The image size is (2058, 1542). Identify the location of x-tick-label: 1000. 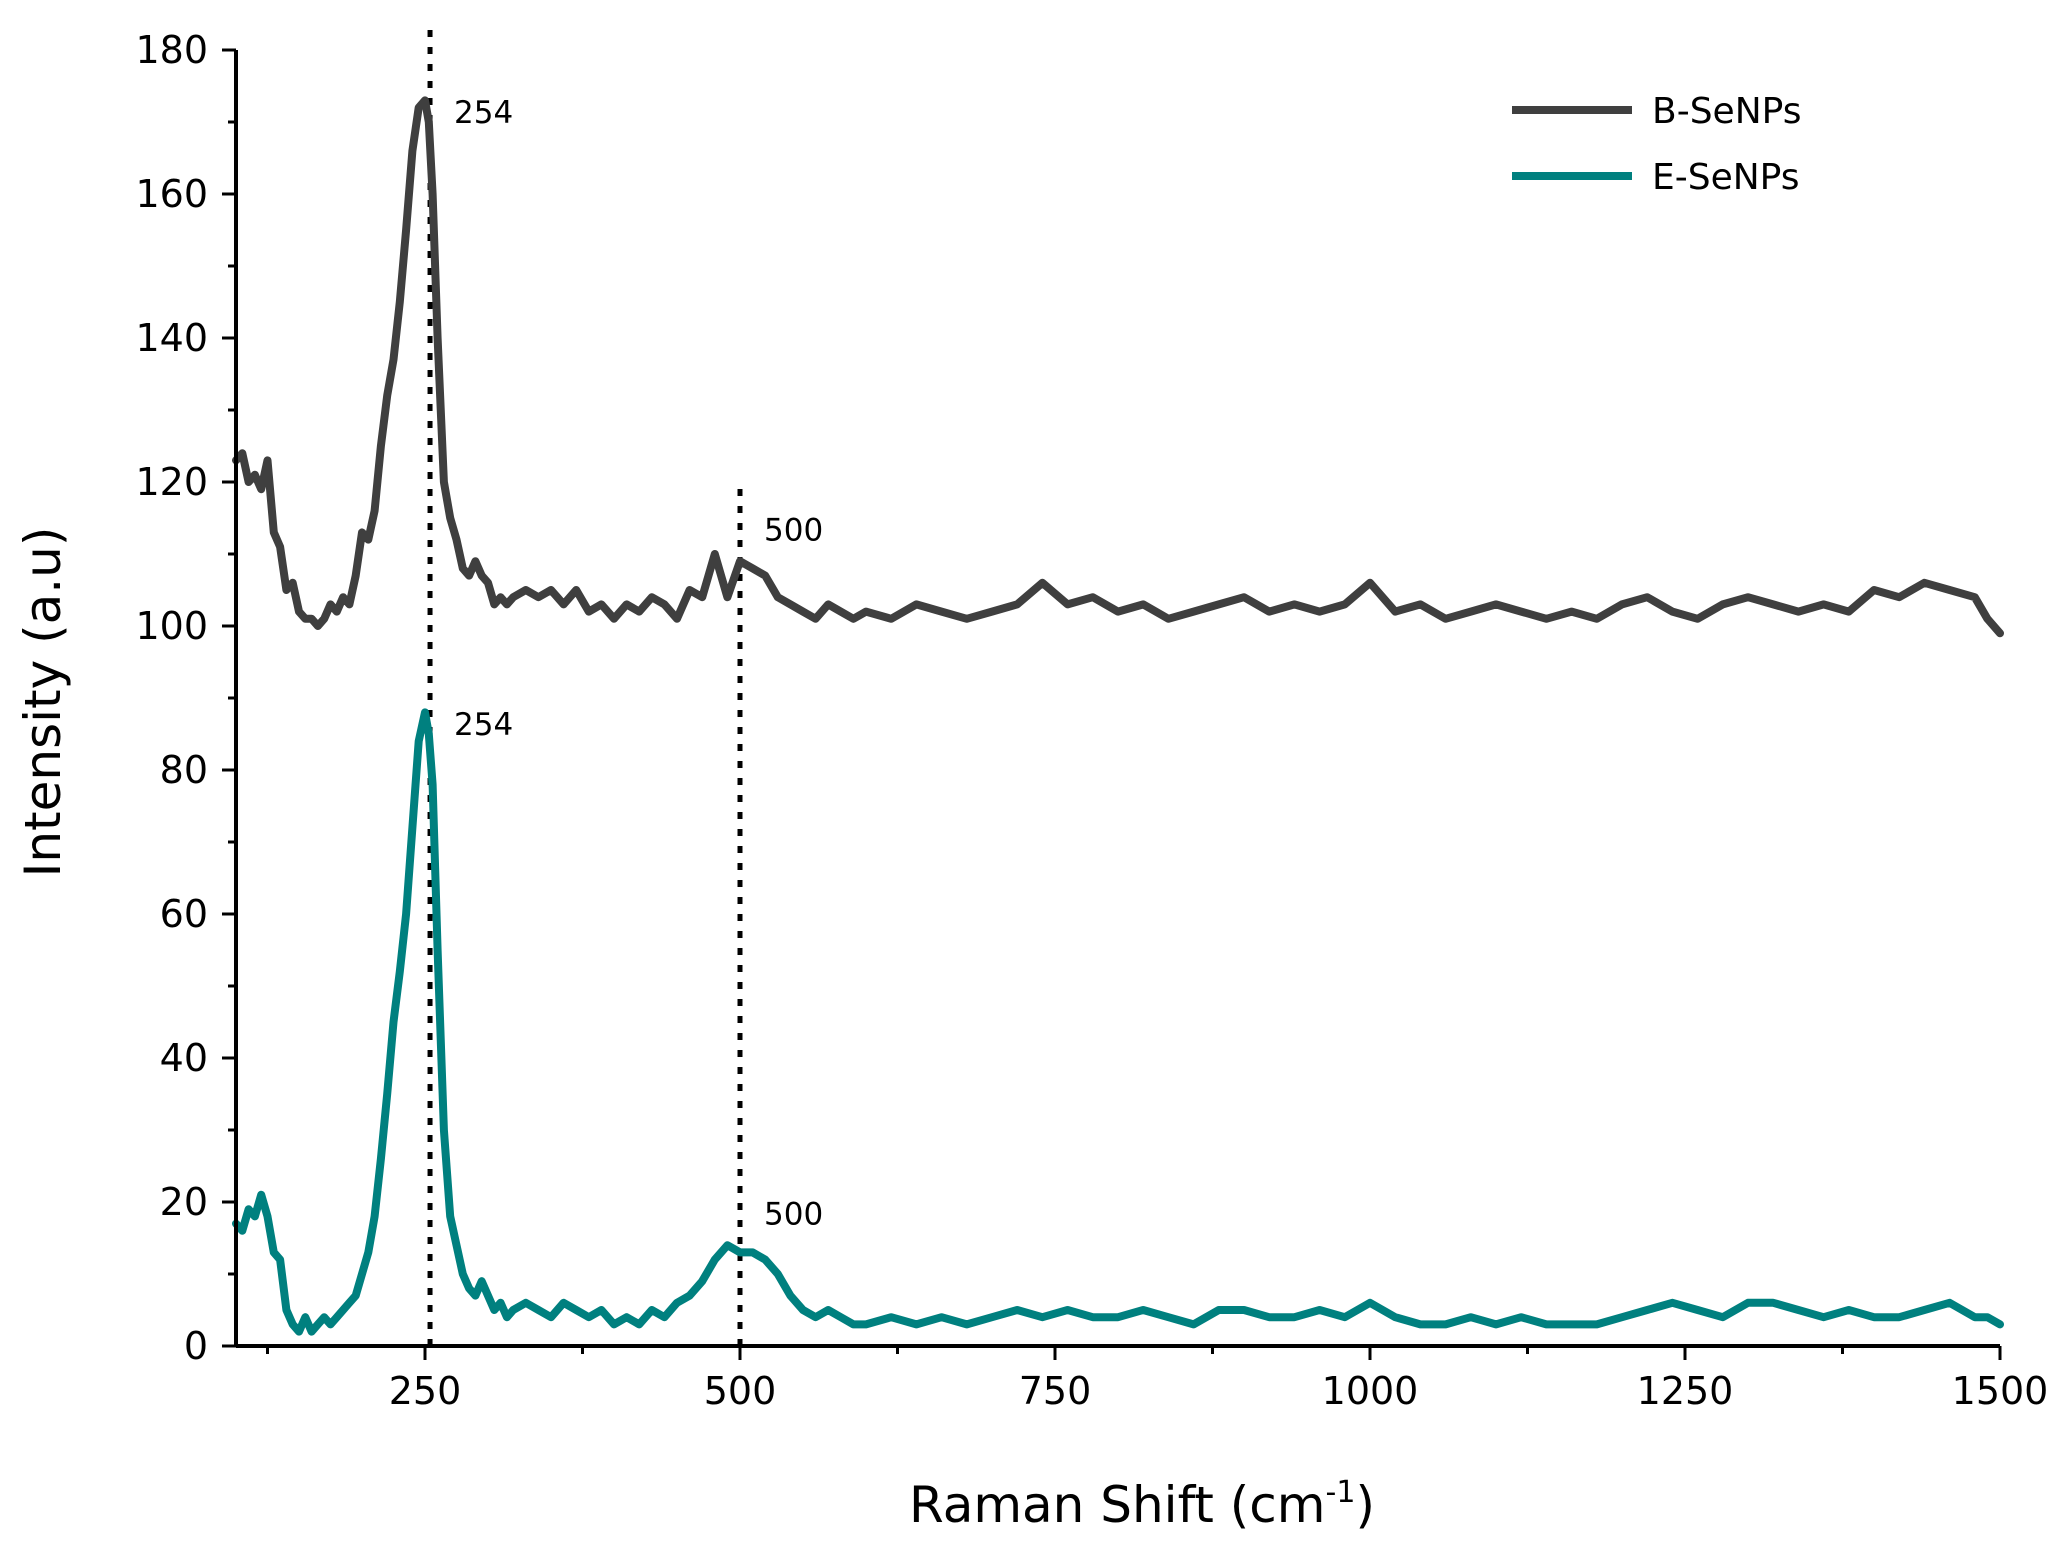
(1370, 1391).